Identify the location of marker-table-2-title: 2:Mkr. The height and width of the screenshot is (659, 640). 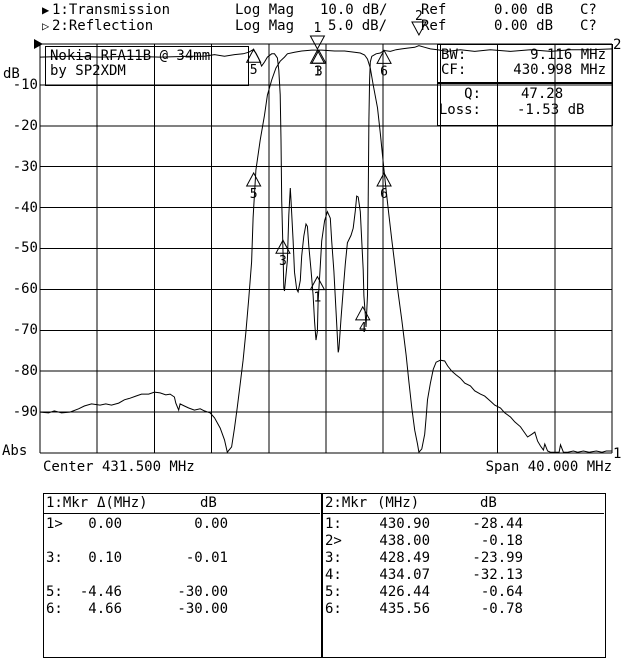
(346, 503).